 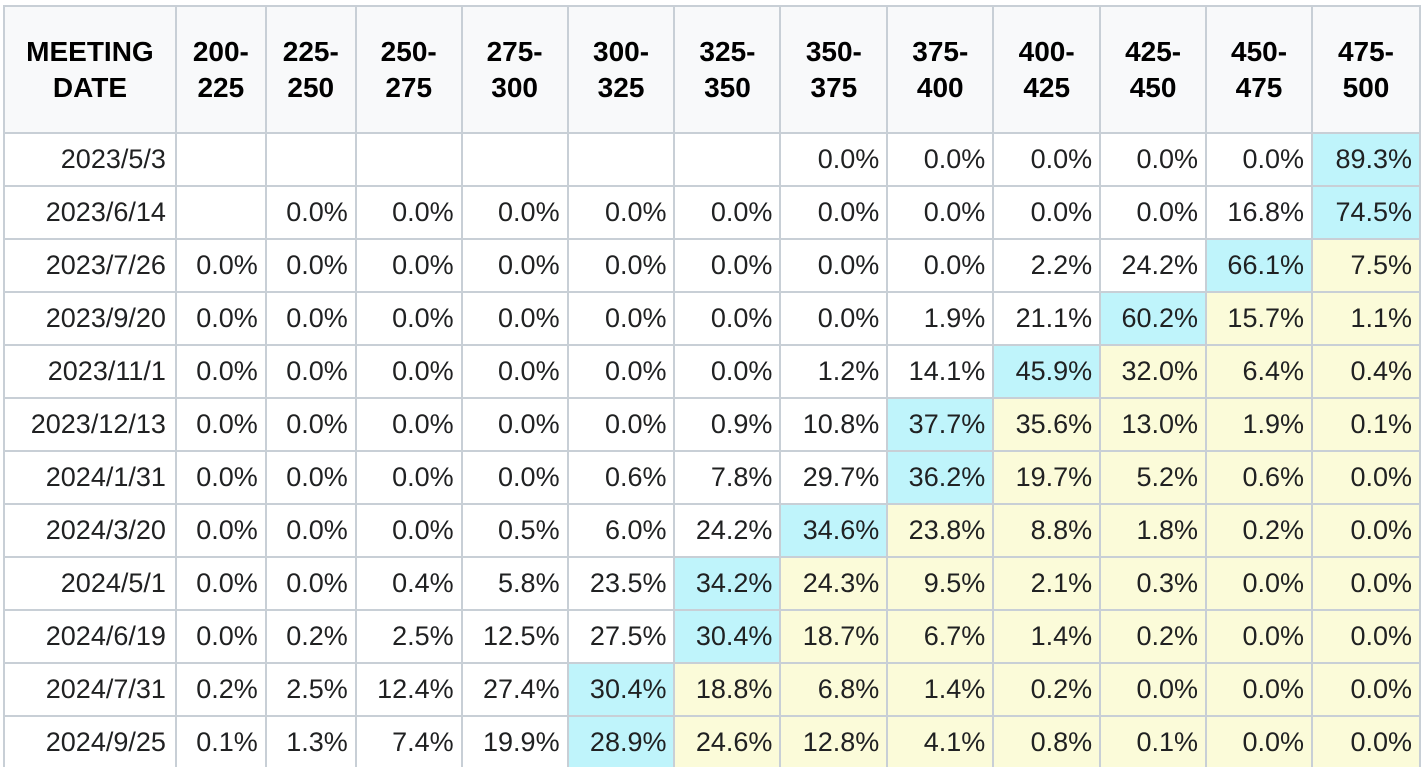 I want to click on meeting-date-cell: 2024/7/31, so click(x=90, y=689).